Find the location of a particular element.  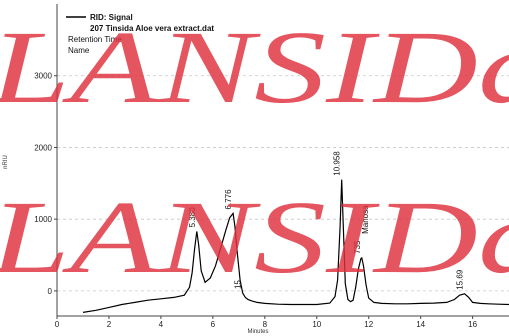

y-tick-labels: 0 1000 2000 3000 is located at coordinates (43, 184).